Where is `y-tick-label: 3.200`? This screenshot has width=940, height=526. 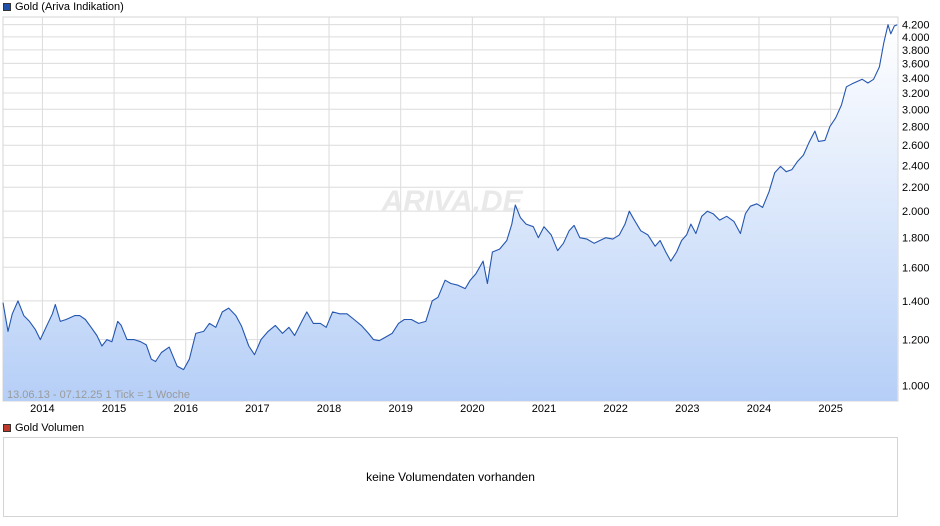
y-tick-label: 3.200 is located at coordinates (916, 94).